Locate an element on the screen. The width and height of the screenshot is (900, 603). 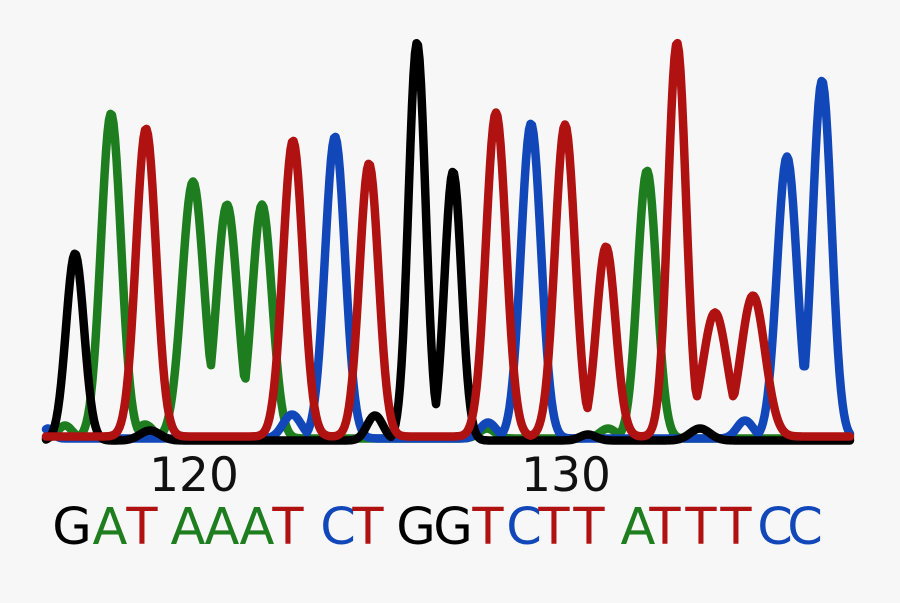
base-call-letter-9-T: T is located at coordinates (368, 527).